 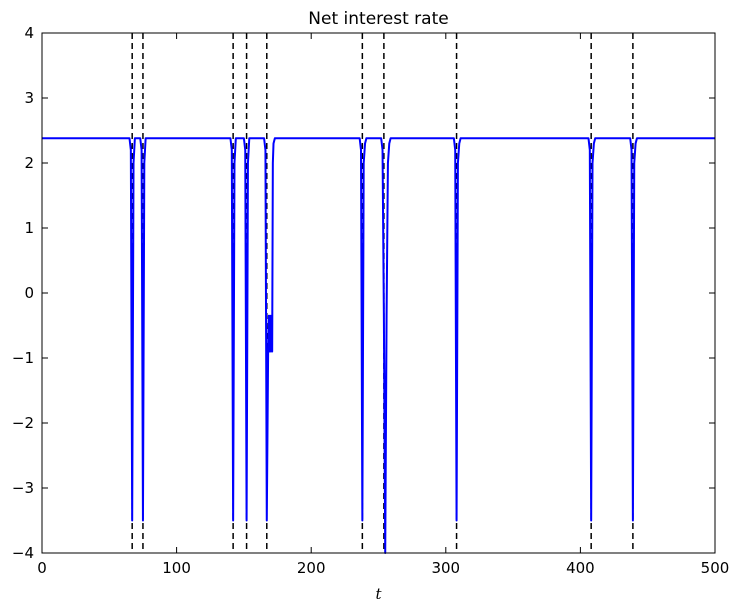 I want to click on x-tick-label: 500, so click(x=715, y=568).